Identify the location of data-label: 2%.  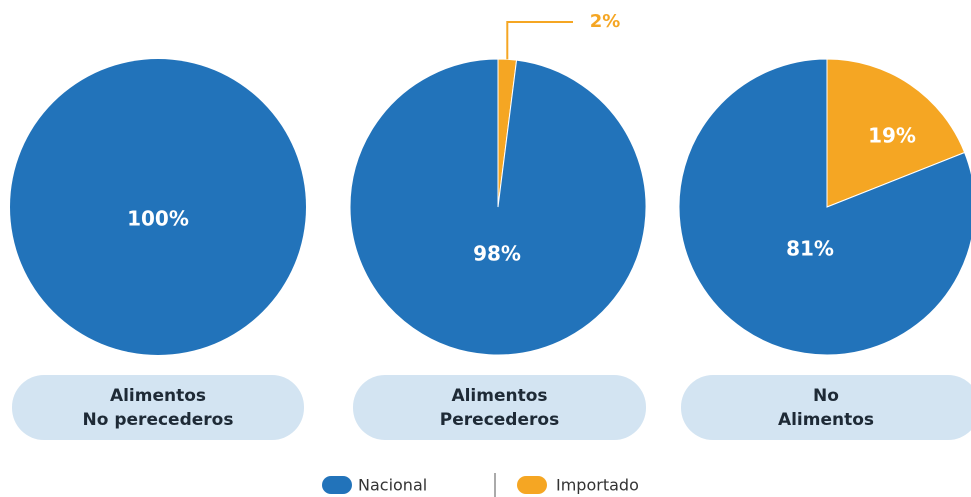
(605, 21).